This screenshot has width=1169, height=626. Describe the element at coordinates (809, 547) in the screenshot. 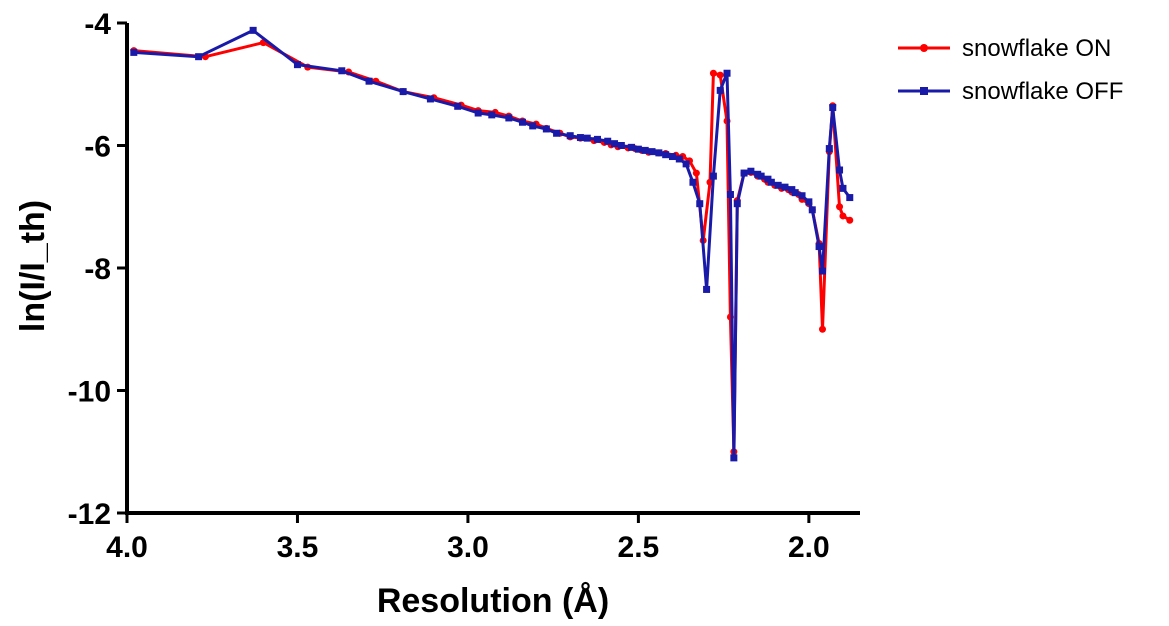

I see `x-tick-label: 2.0` at that location.